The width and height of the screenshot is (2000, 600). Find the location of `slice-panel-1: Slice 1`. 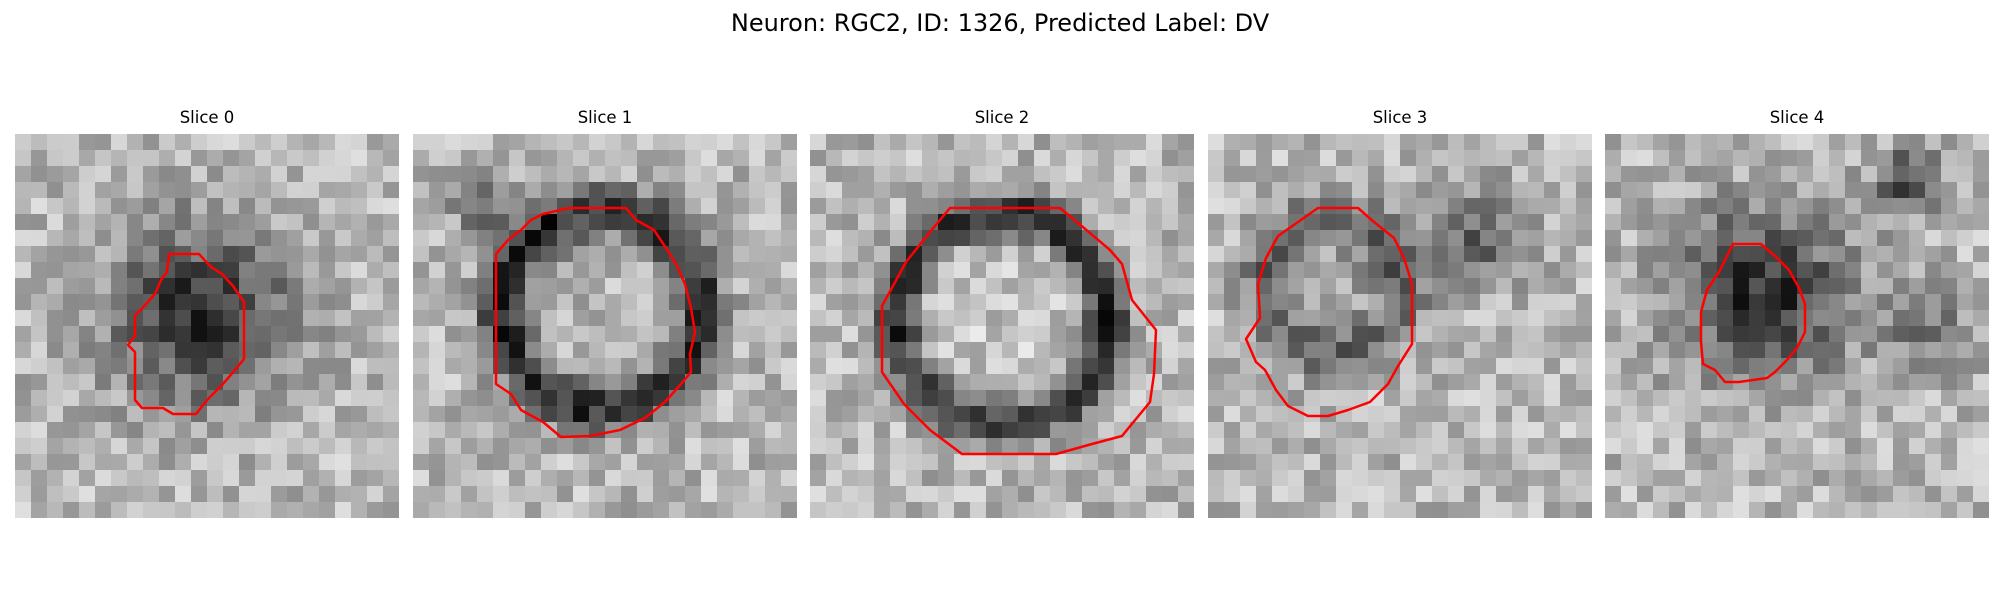

slice-panel-1: Slice 1 is located at coordinates (605, 313).